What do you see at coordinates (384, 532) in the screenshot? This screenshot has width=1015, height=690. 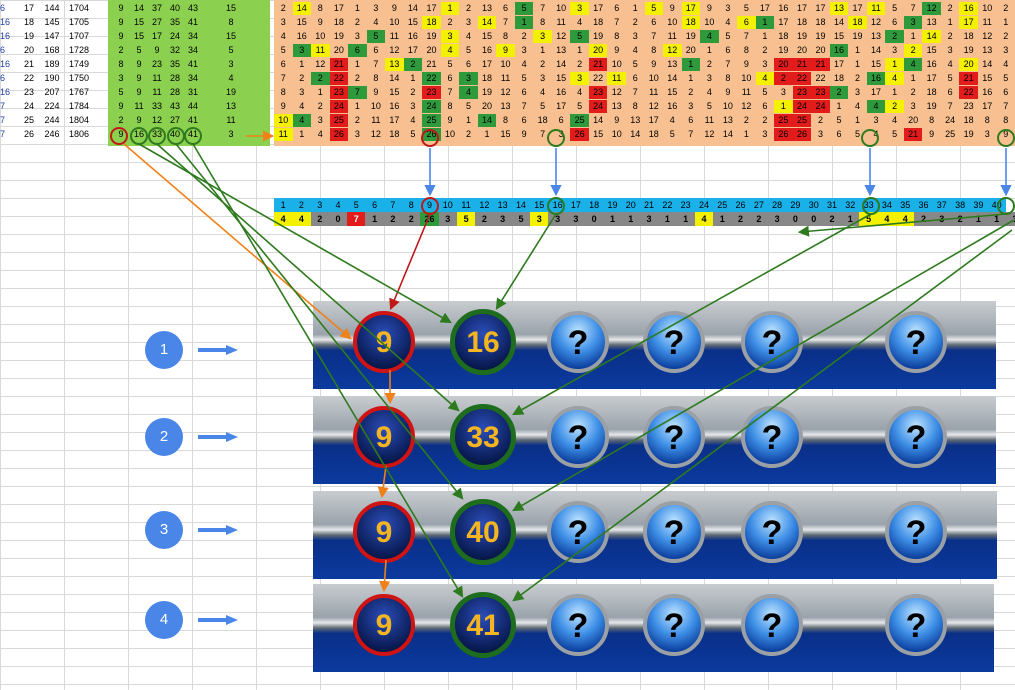 I see `ball-fixed: 9` at bounding box center [384, 532].